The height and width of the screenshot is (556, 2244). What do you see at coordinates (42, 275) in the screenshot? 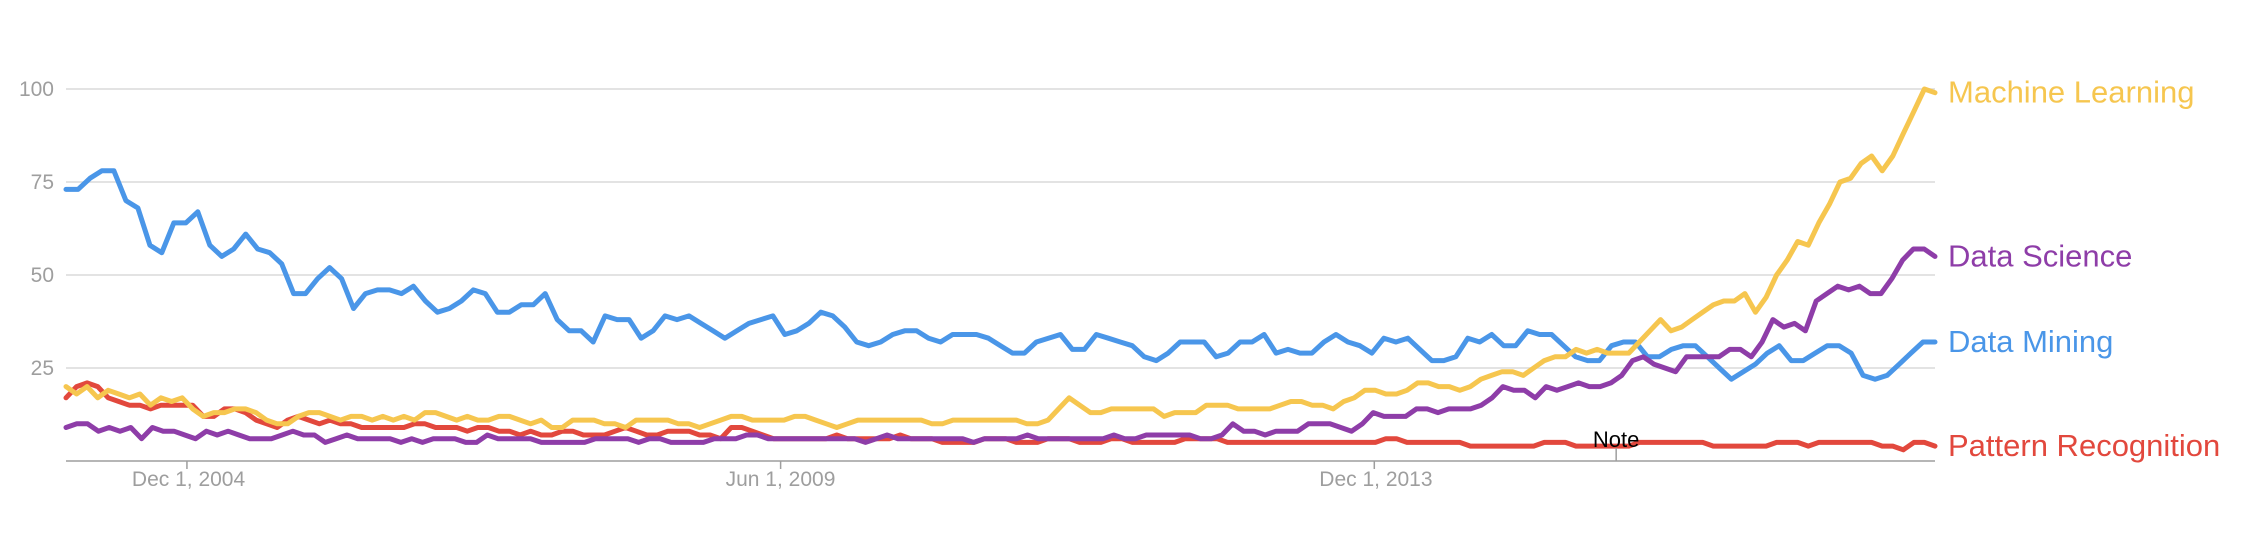
I see `y-tick-label: 50` at bounding box center [42, 275].